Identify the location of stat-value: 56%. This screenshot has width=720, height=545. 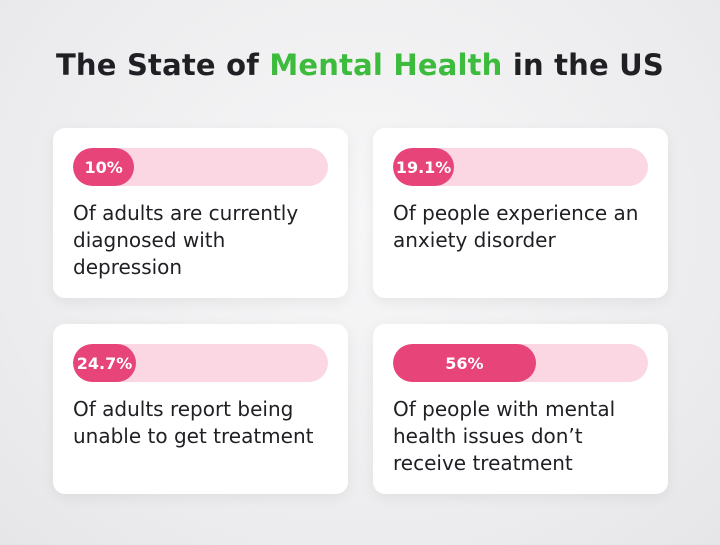
(464, 363).